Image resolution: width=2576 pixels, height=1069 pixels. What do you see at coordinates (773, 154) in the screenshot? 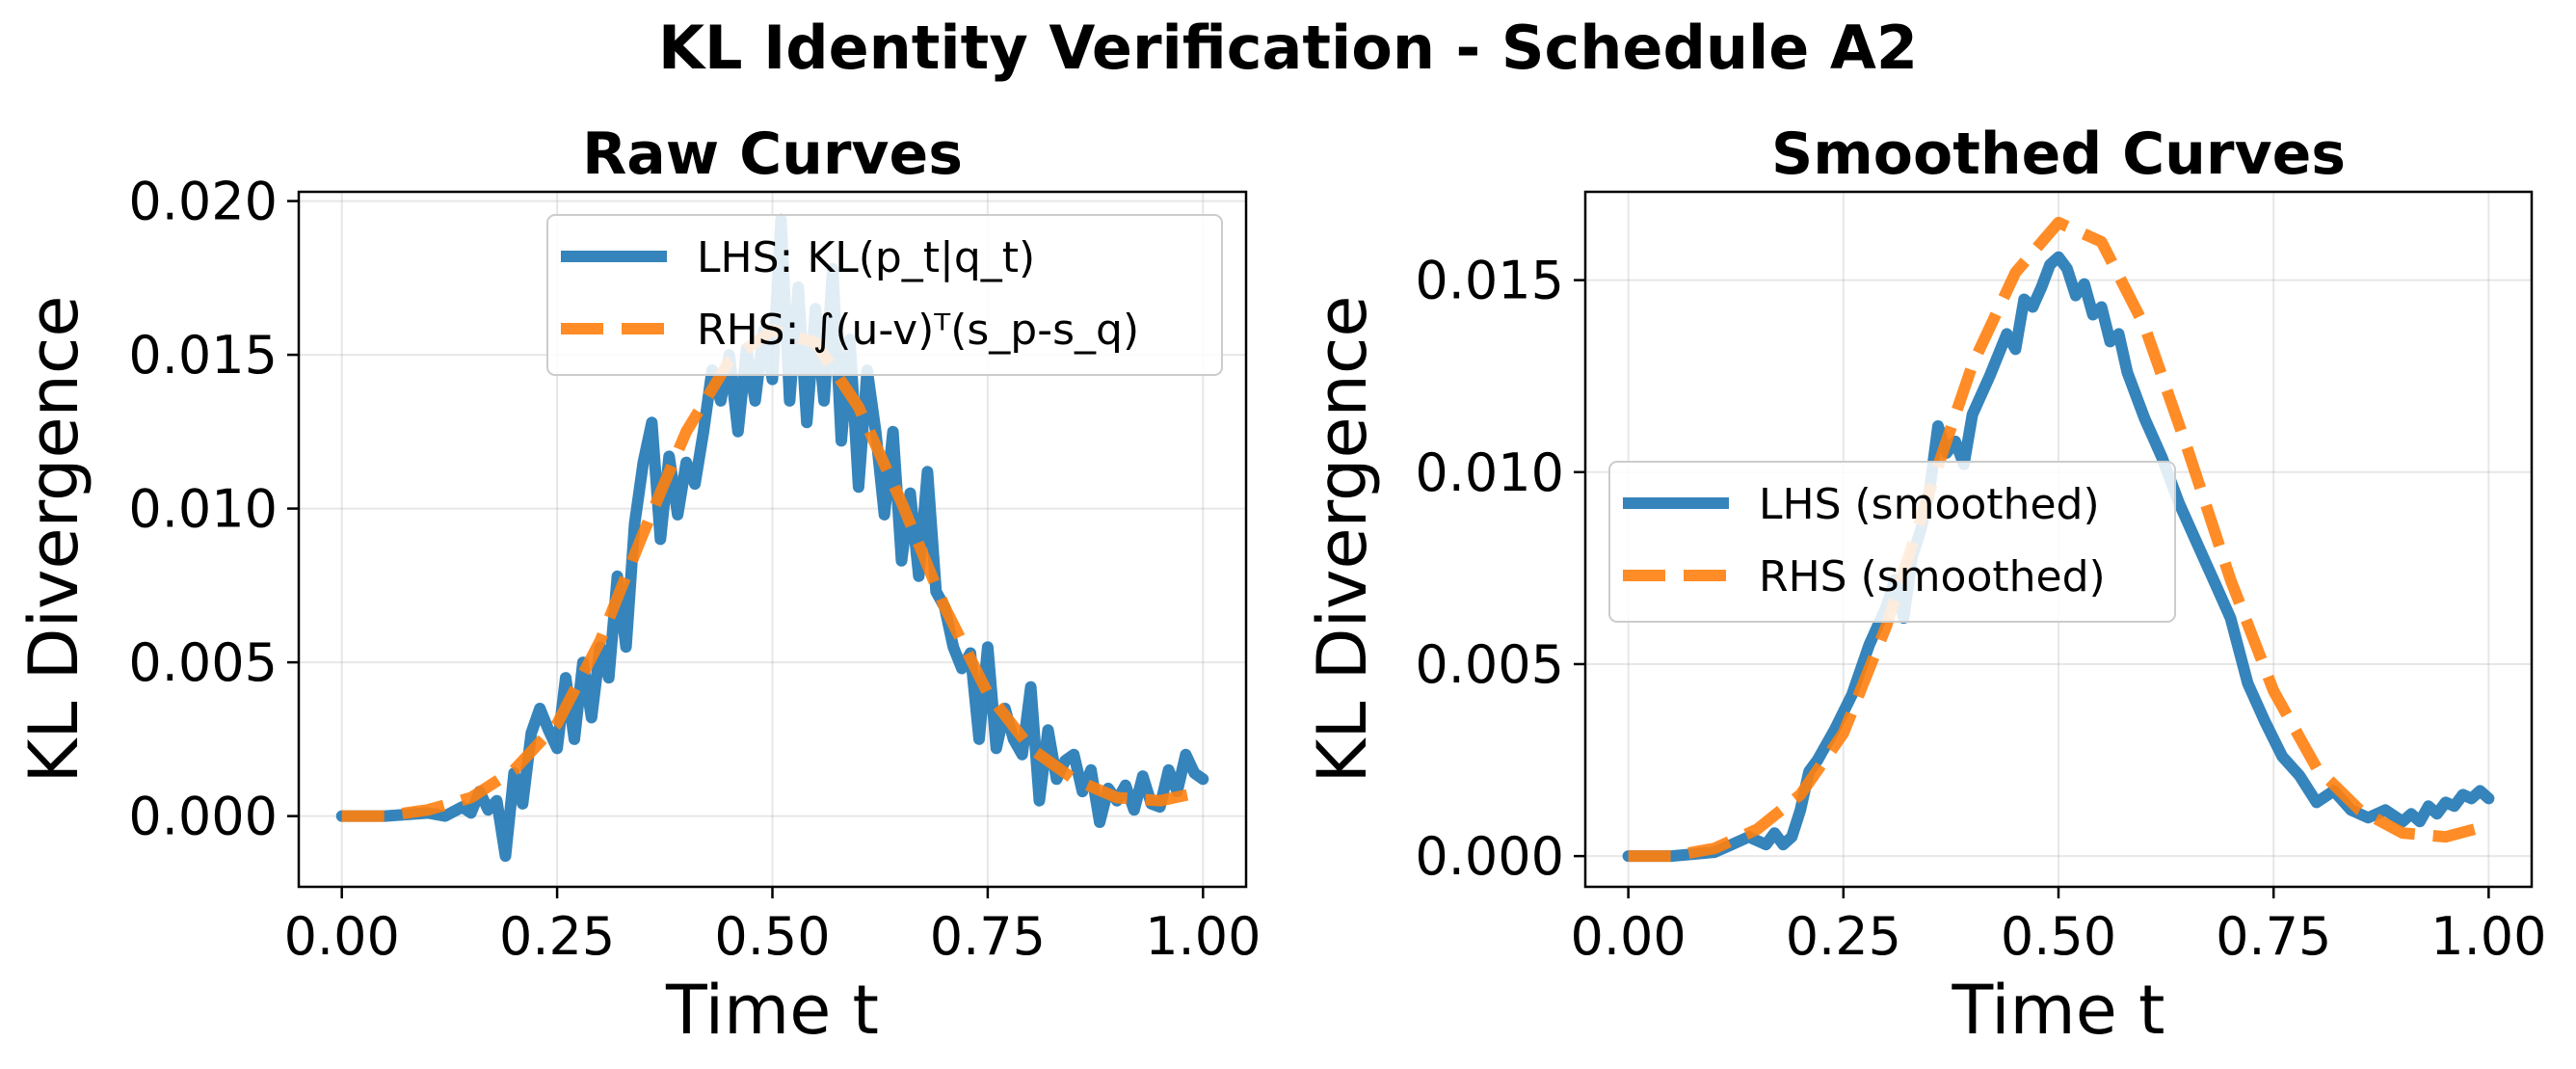
I see `panel-title: Raw Curves` at bounding box center [773, 154].